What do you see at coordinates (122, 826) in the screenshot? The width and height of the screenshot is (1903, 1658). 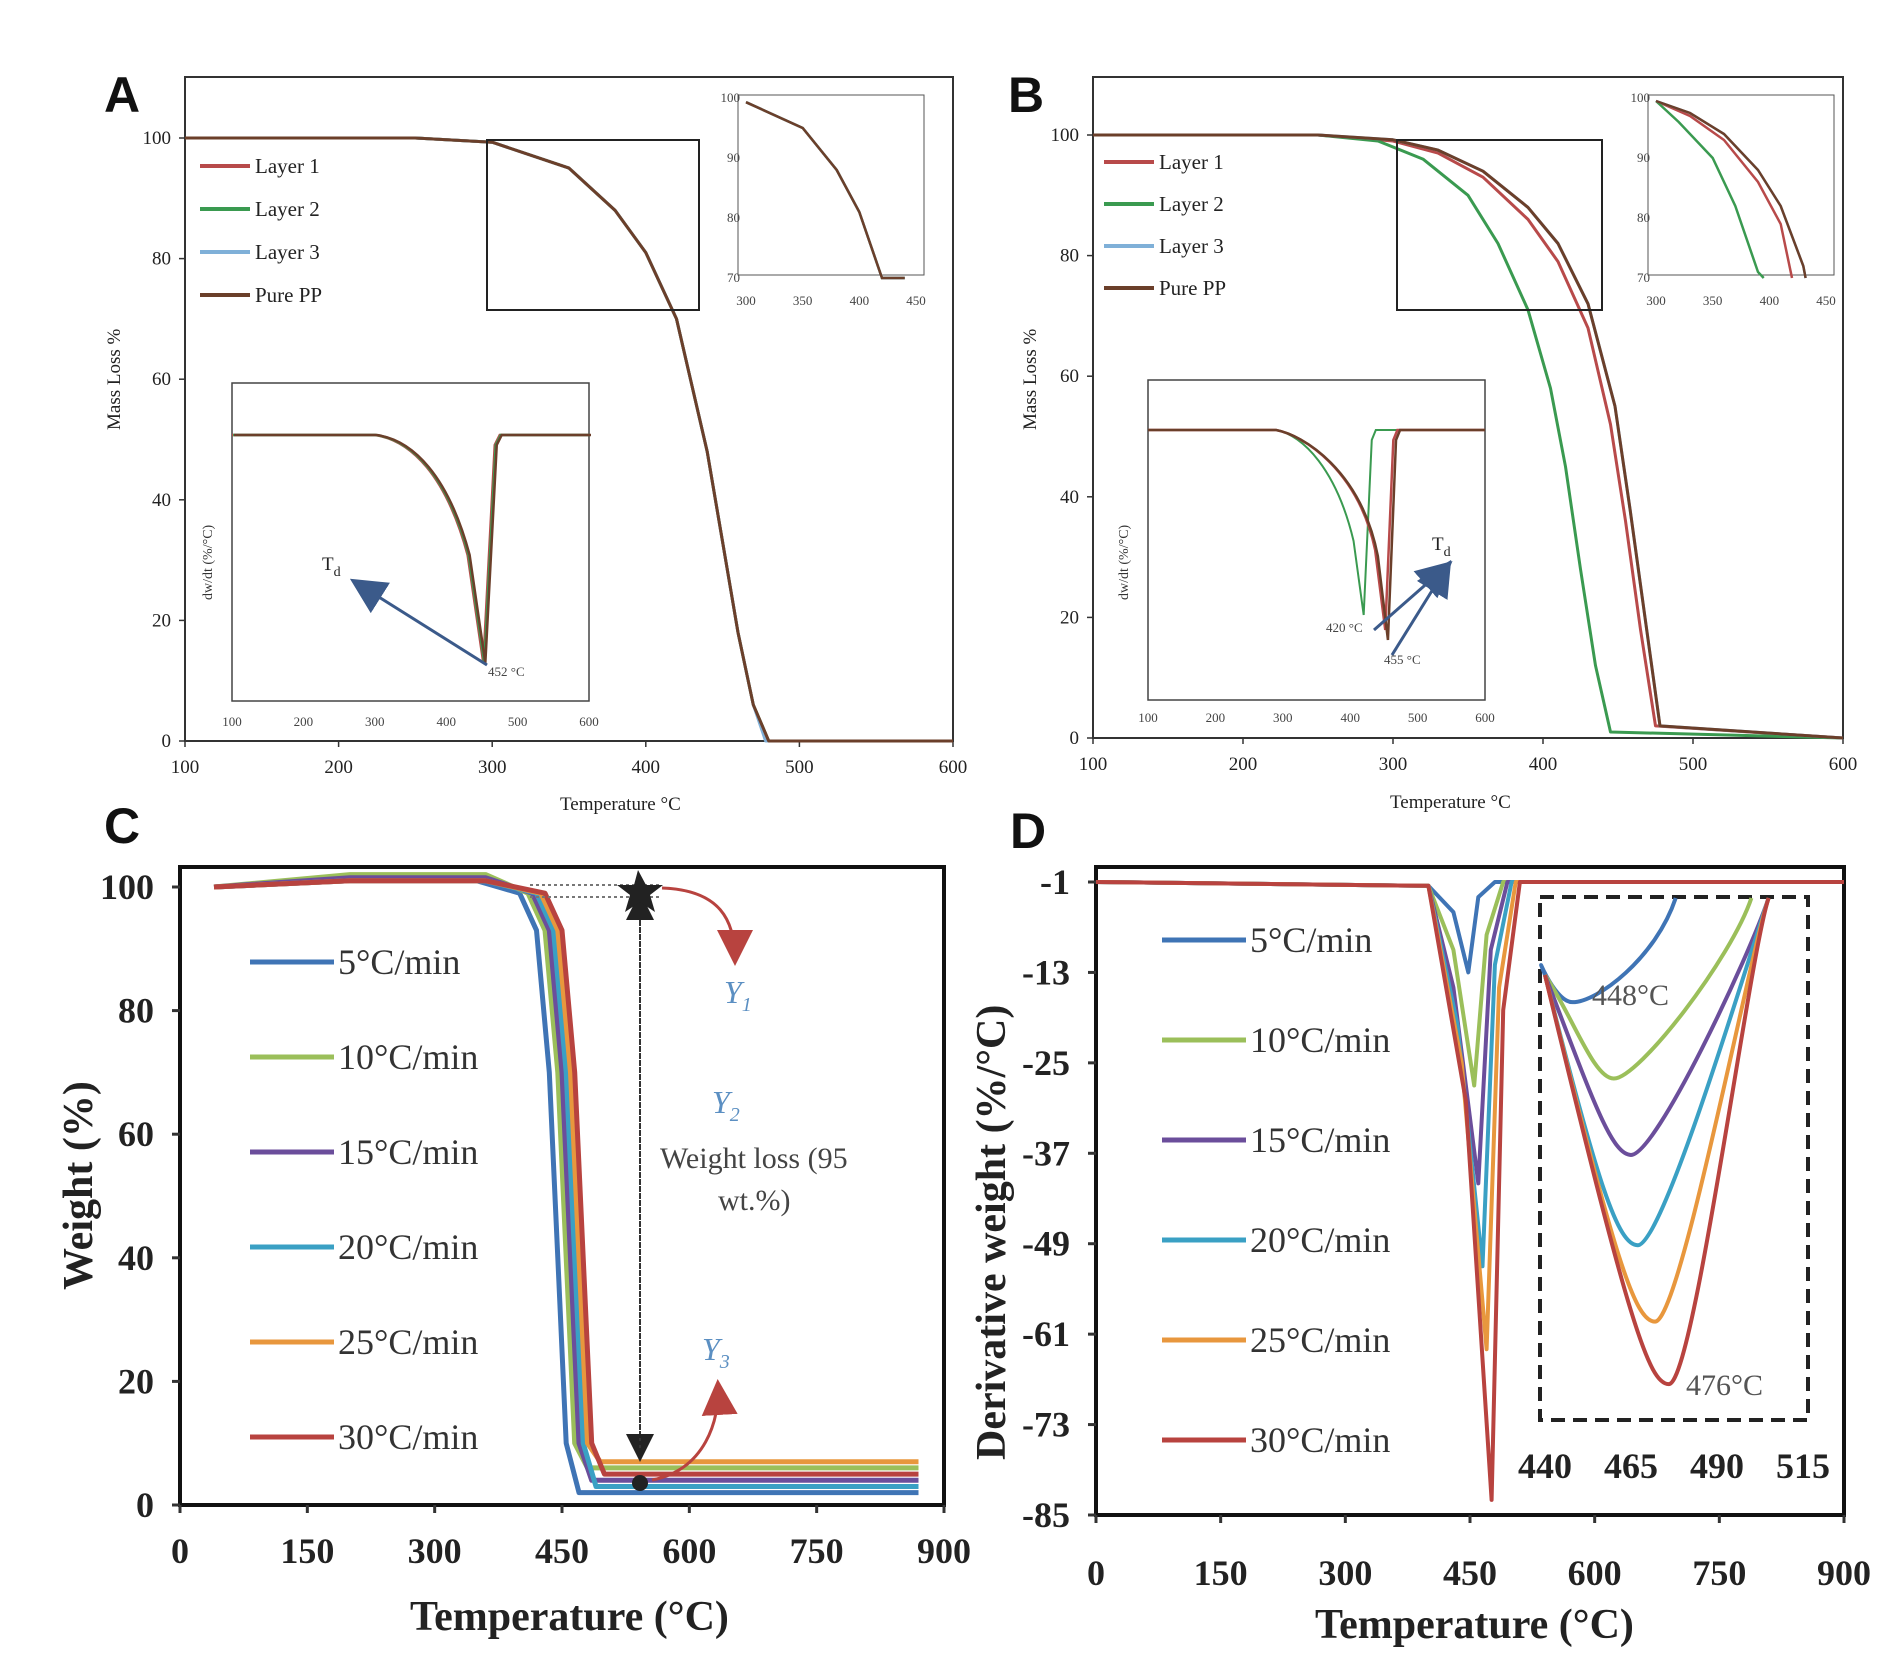 I see `panel-letter-c: C` at bounding box center [122, 826].